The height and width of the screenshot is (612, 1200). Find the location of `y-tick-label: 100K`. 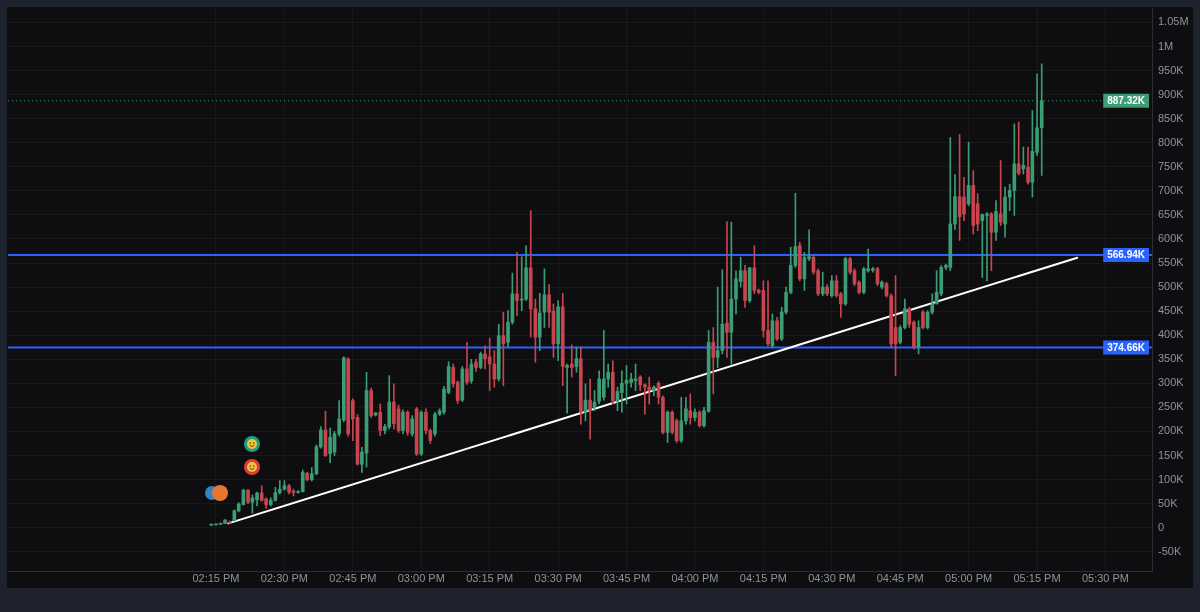

y-tick-label: 100K is located at coordinates (1171, 478).